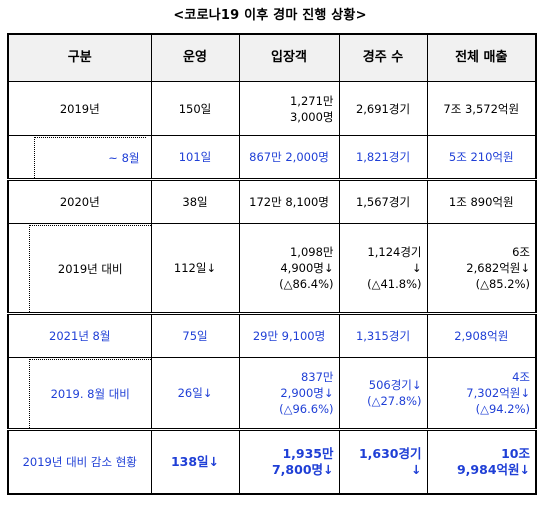 This screenshot has width=540, height=514. I want to click on cell-visitors: 837만 2,900명↓ (△96.6%), so click(289, 393).